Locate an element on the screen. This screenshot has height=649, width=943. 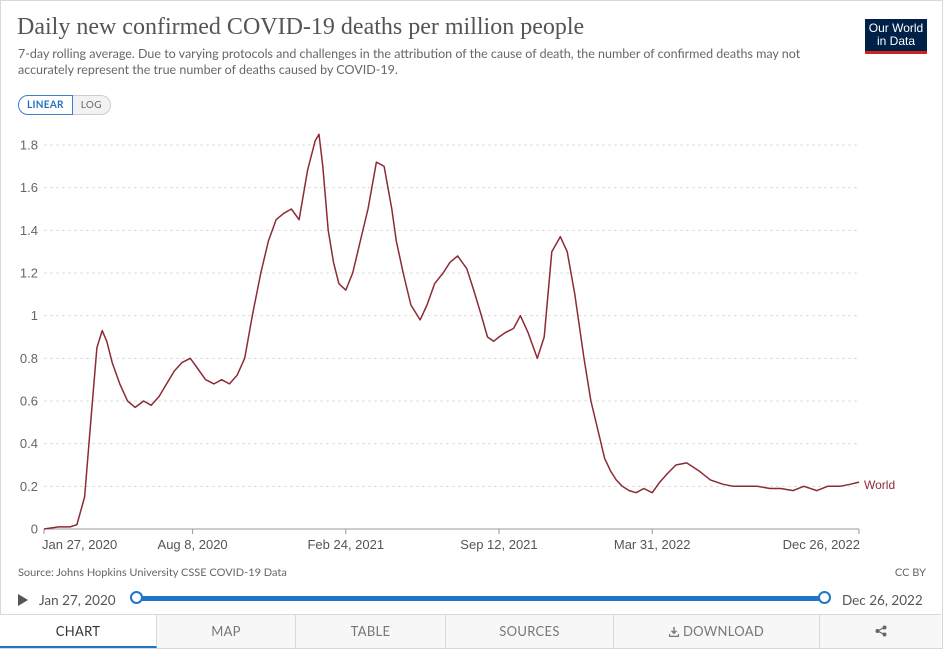
timeline-start-handle is located at coordinates (136, 597).